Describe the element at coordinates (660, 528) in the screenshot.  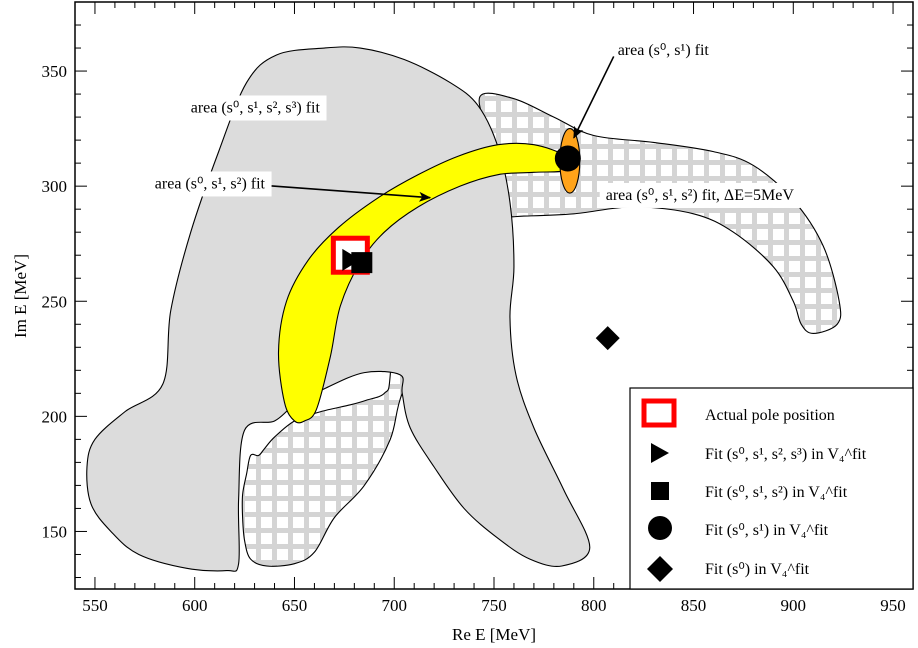
I see `legend-circle-symbol` at that location.